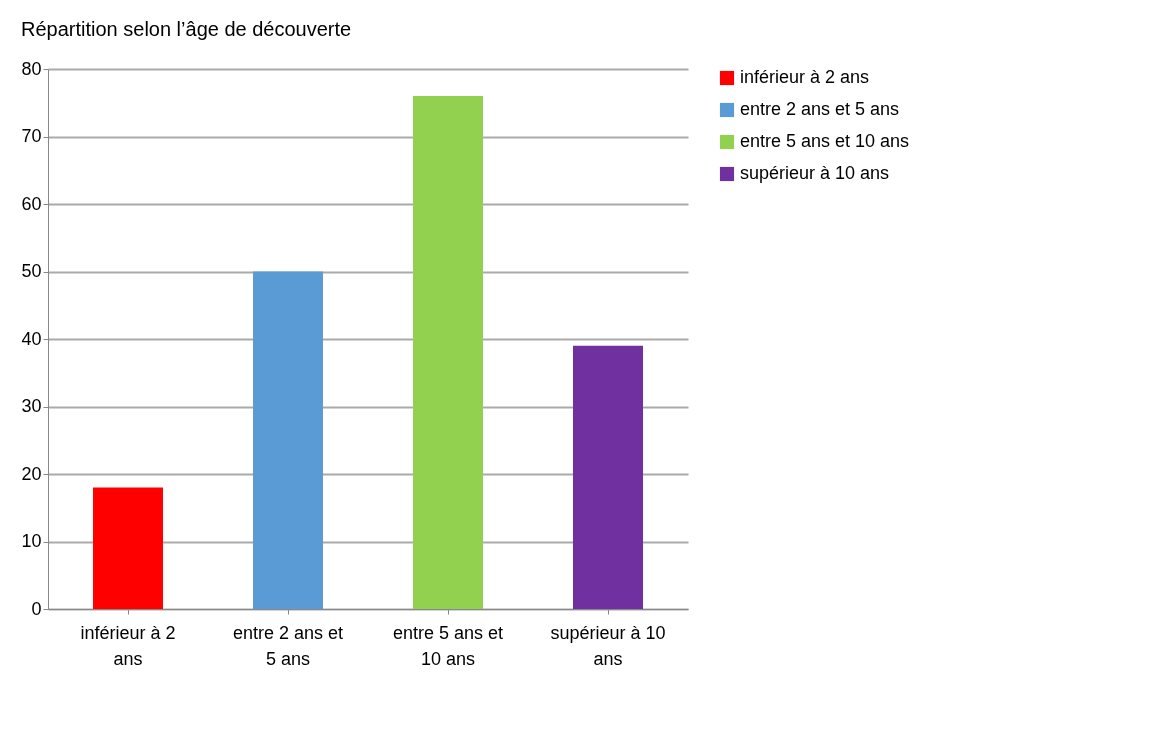 Image resolution: width=1172 pixels, height=740 pixels. I want to click on y-tick-label: 30, so click(31, 406).